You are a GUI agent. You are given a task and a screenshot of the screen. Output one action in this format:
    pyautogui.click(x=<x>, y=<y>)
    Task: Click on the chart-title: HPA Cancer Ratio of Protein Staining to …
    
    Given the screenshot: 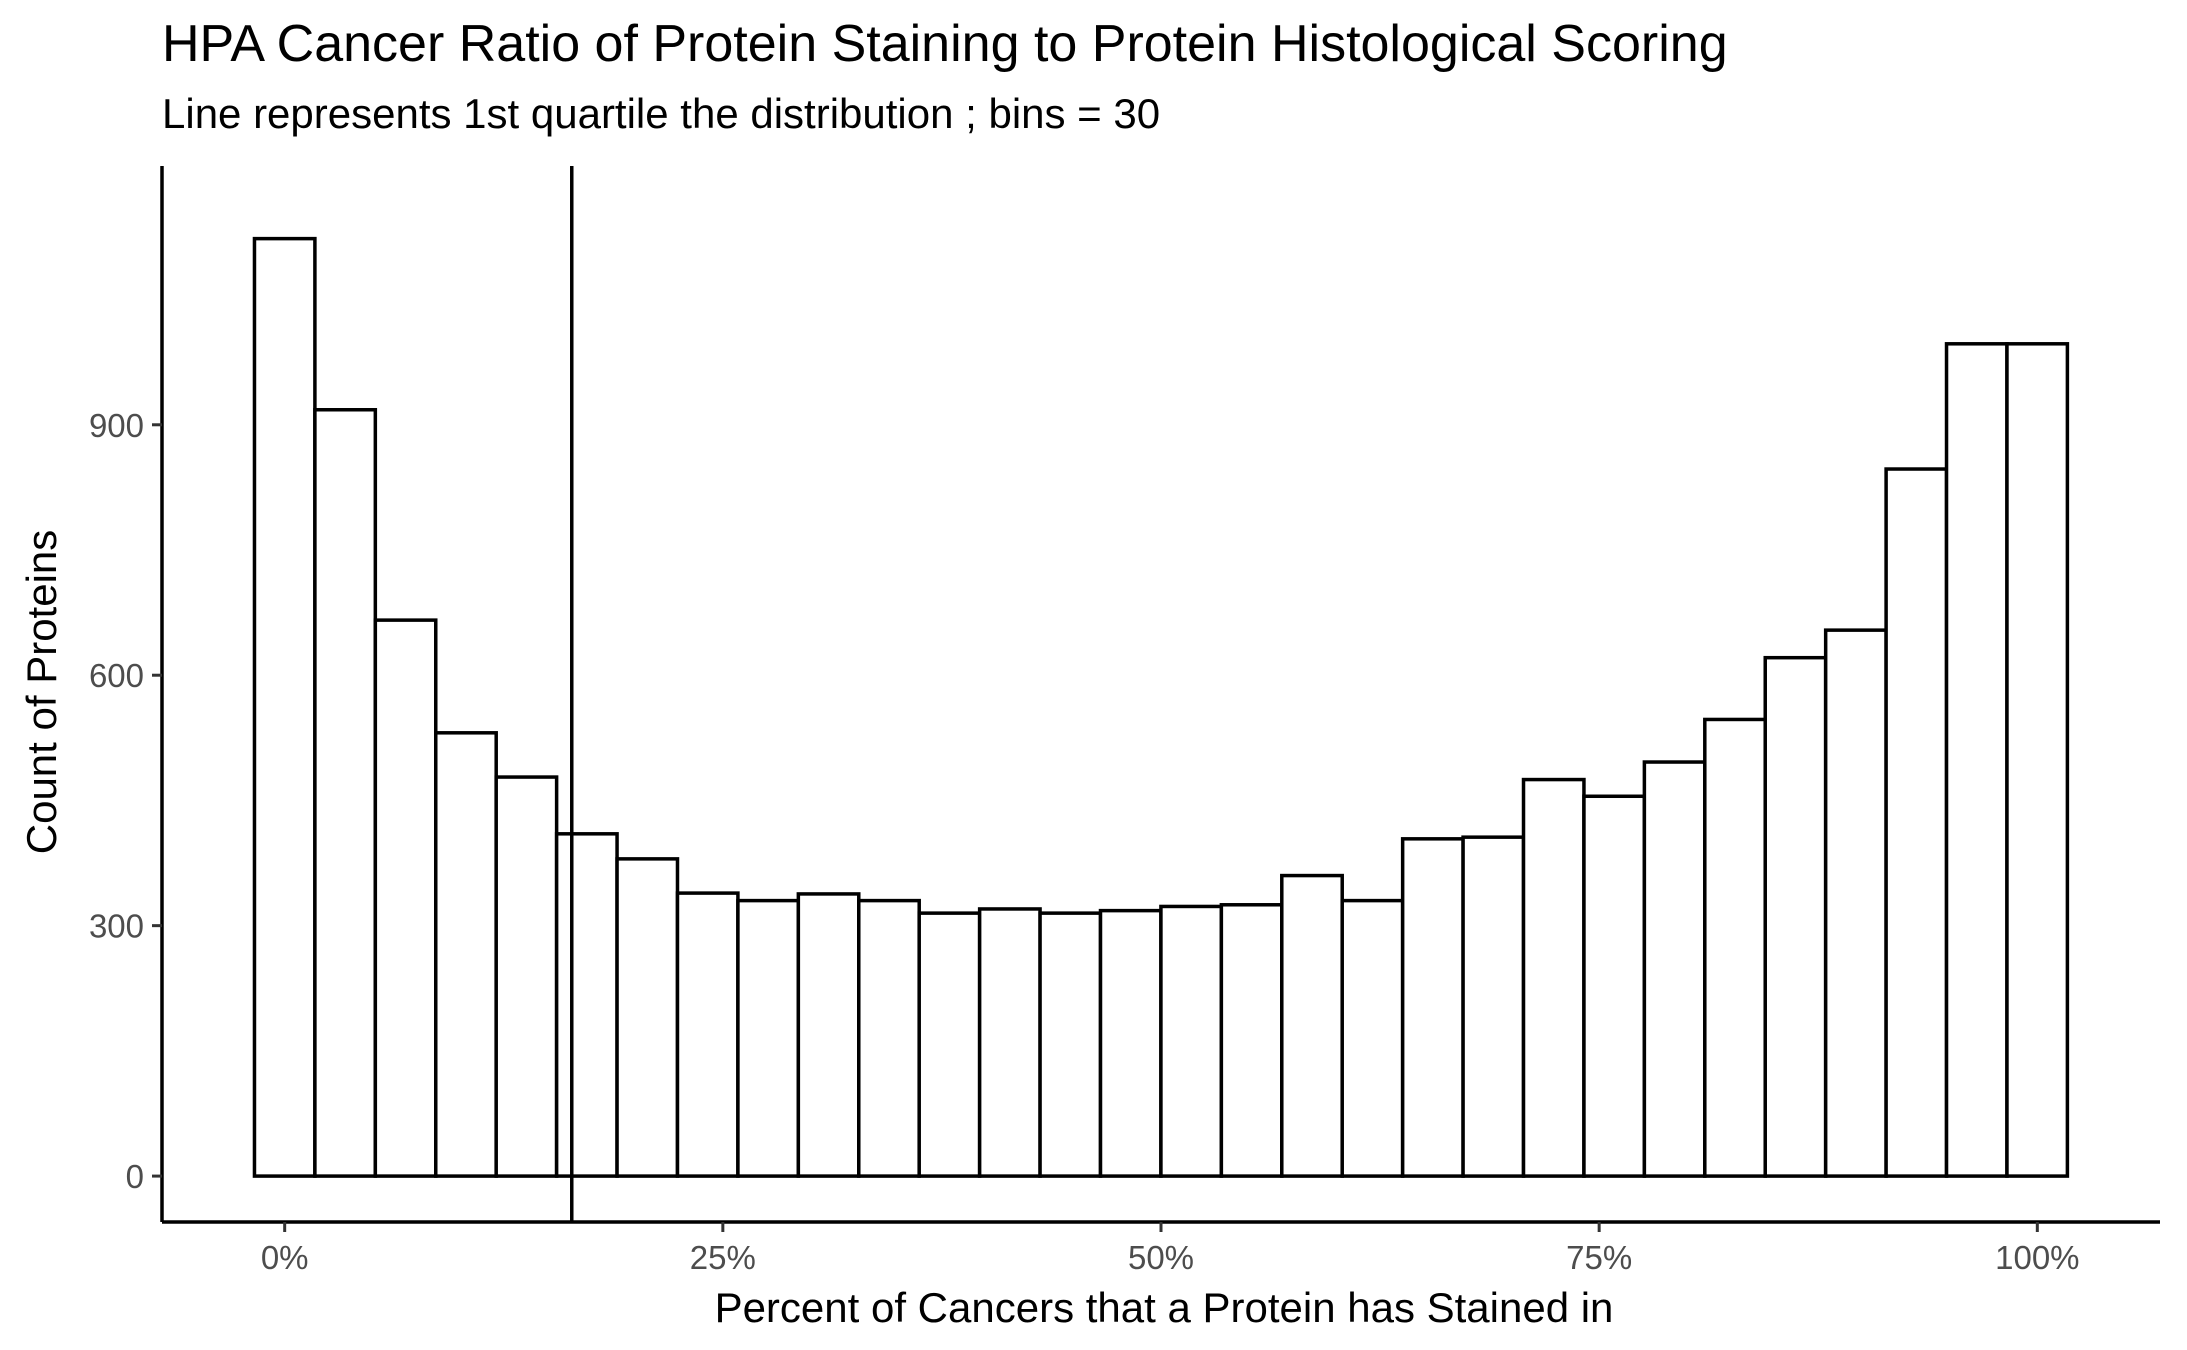 What is the action you would take?
    pyautogui.click(x=945, y=44)
    